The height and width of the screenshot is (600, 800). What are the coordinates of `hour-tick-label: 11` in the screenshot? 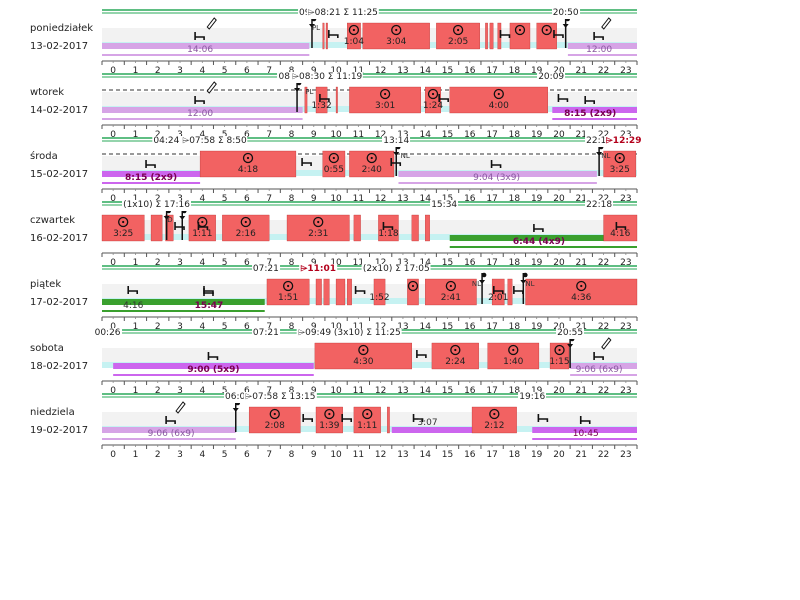 It's located at (358, 135).